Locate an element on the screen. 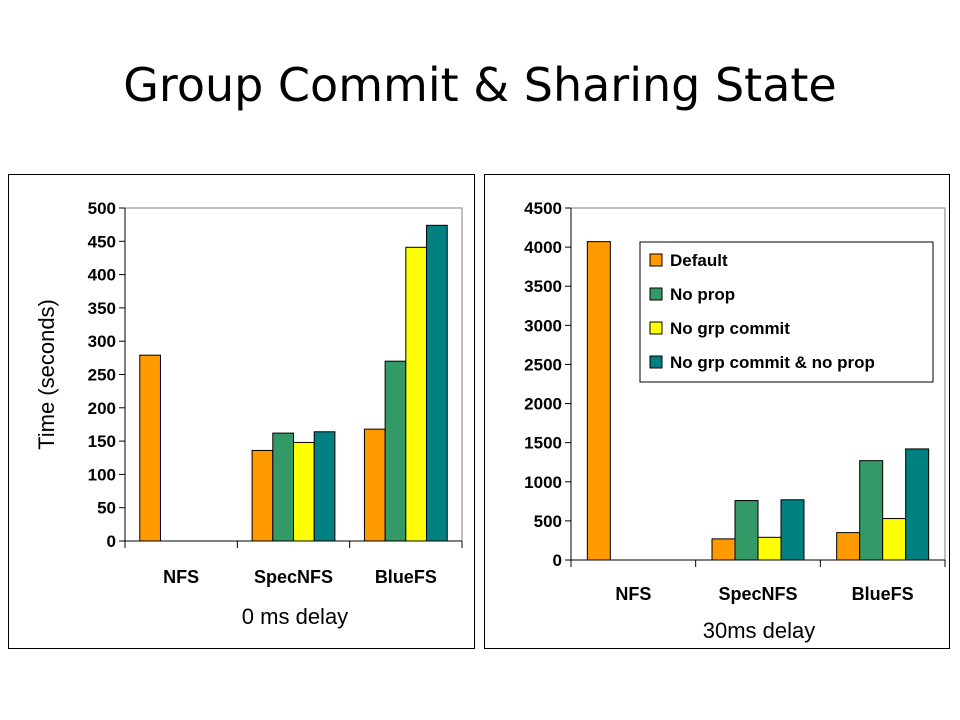  slide-title: Group Commit & Sharing State is located at coordinates (480, 85).